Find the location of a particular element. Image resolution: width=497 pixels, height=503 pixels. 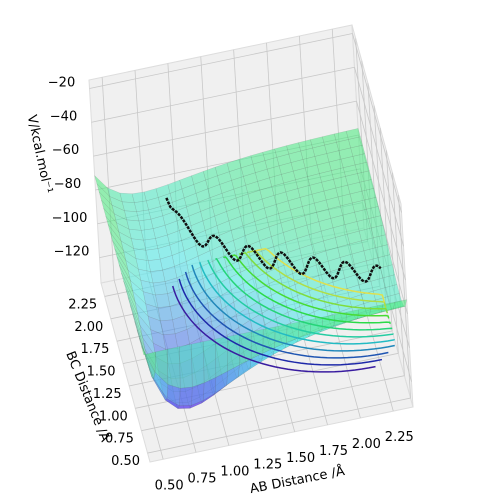

z-tick-label: −80 is located at coordinates (67, 184).